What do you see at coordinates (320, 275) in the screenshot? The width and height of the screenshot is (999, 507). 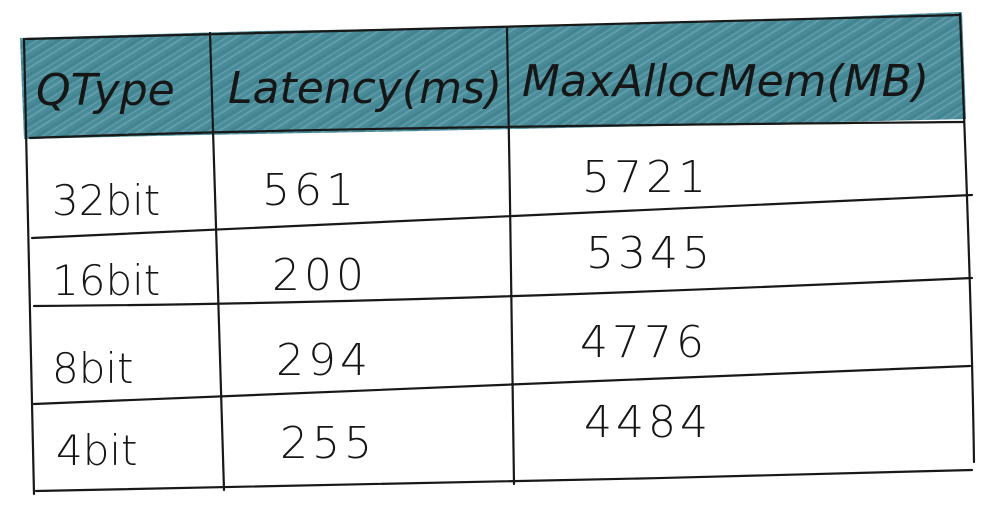 I see `table-cell: 200` at bounding box center [320, 275].